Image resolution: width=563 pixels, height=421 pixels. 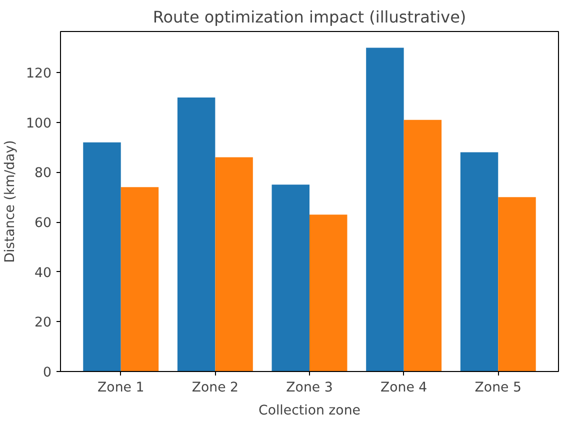 What do you see at coordinates (43, 174) in the screenshot?
I see `y-tick-label: 80` at bounding box center [43, 174].